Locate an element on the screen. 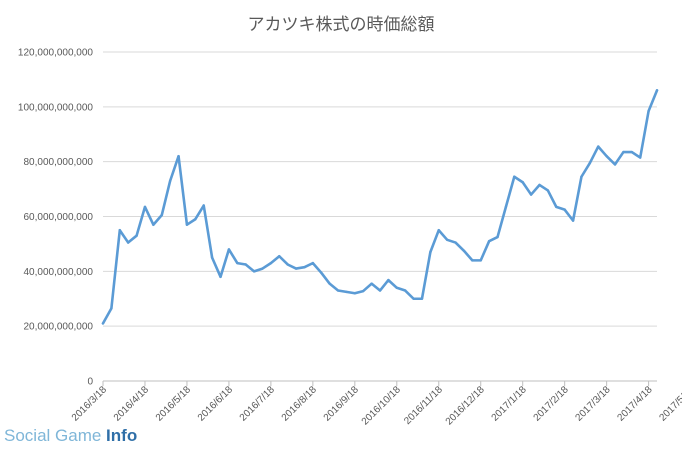 This screenshot has height=449, width=682. x-tick-label: 2016/11/18 is located at coordinates (423, 405).